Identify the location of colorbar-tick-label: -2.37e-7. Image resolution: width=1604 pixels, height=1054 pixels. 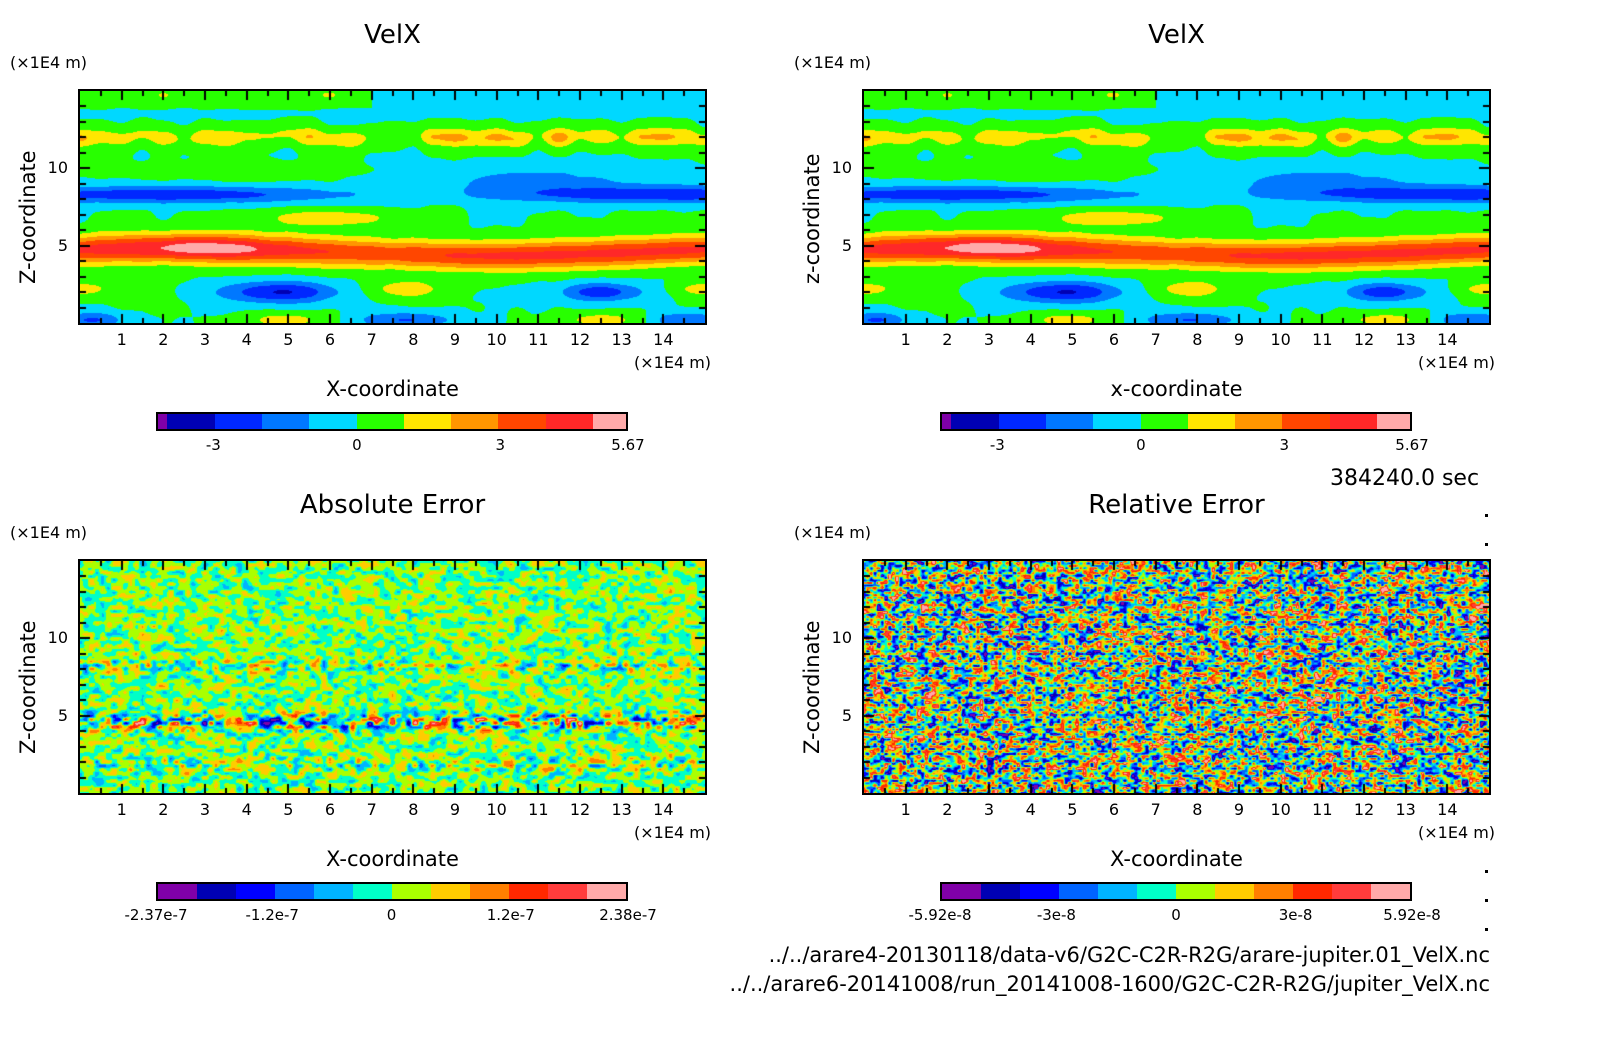
(156, 915).